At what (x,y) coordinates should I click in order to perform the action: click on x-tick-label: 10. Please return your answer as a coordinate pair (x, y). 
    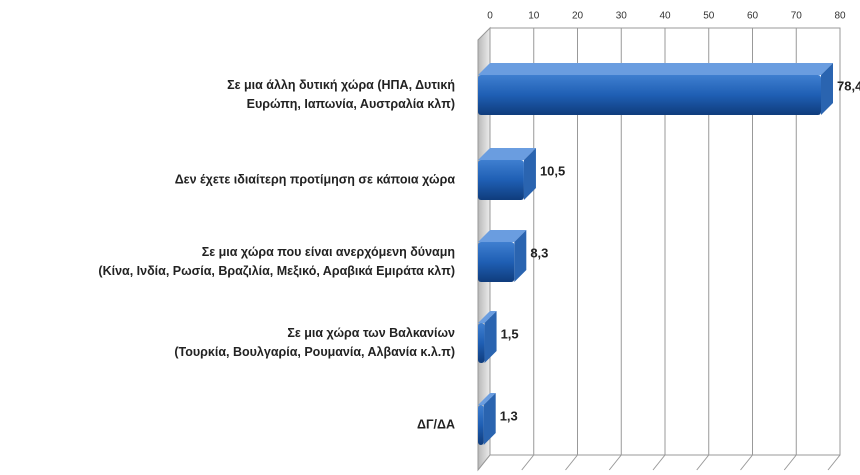
    Looking at the image, I should click on (534, 16).